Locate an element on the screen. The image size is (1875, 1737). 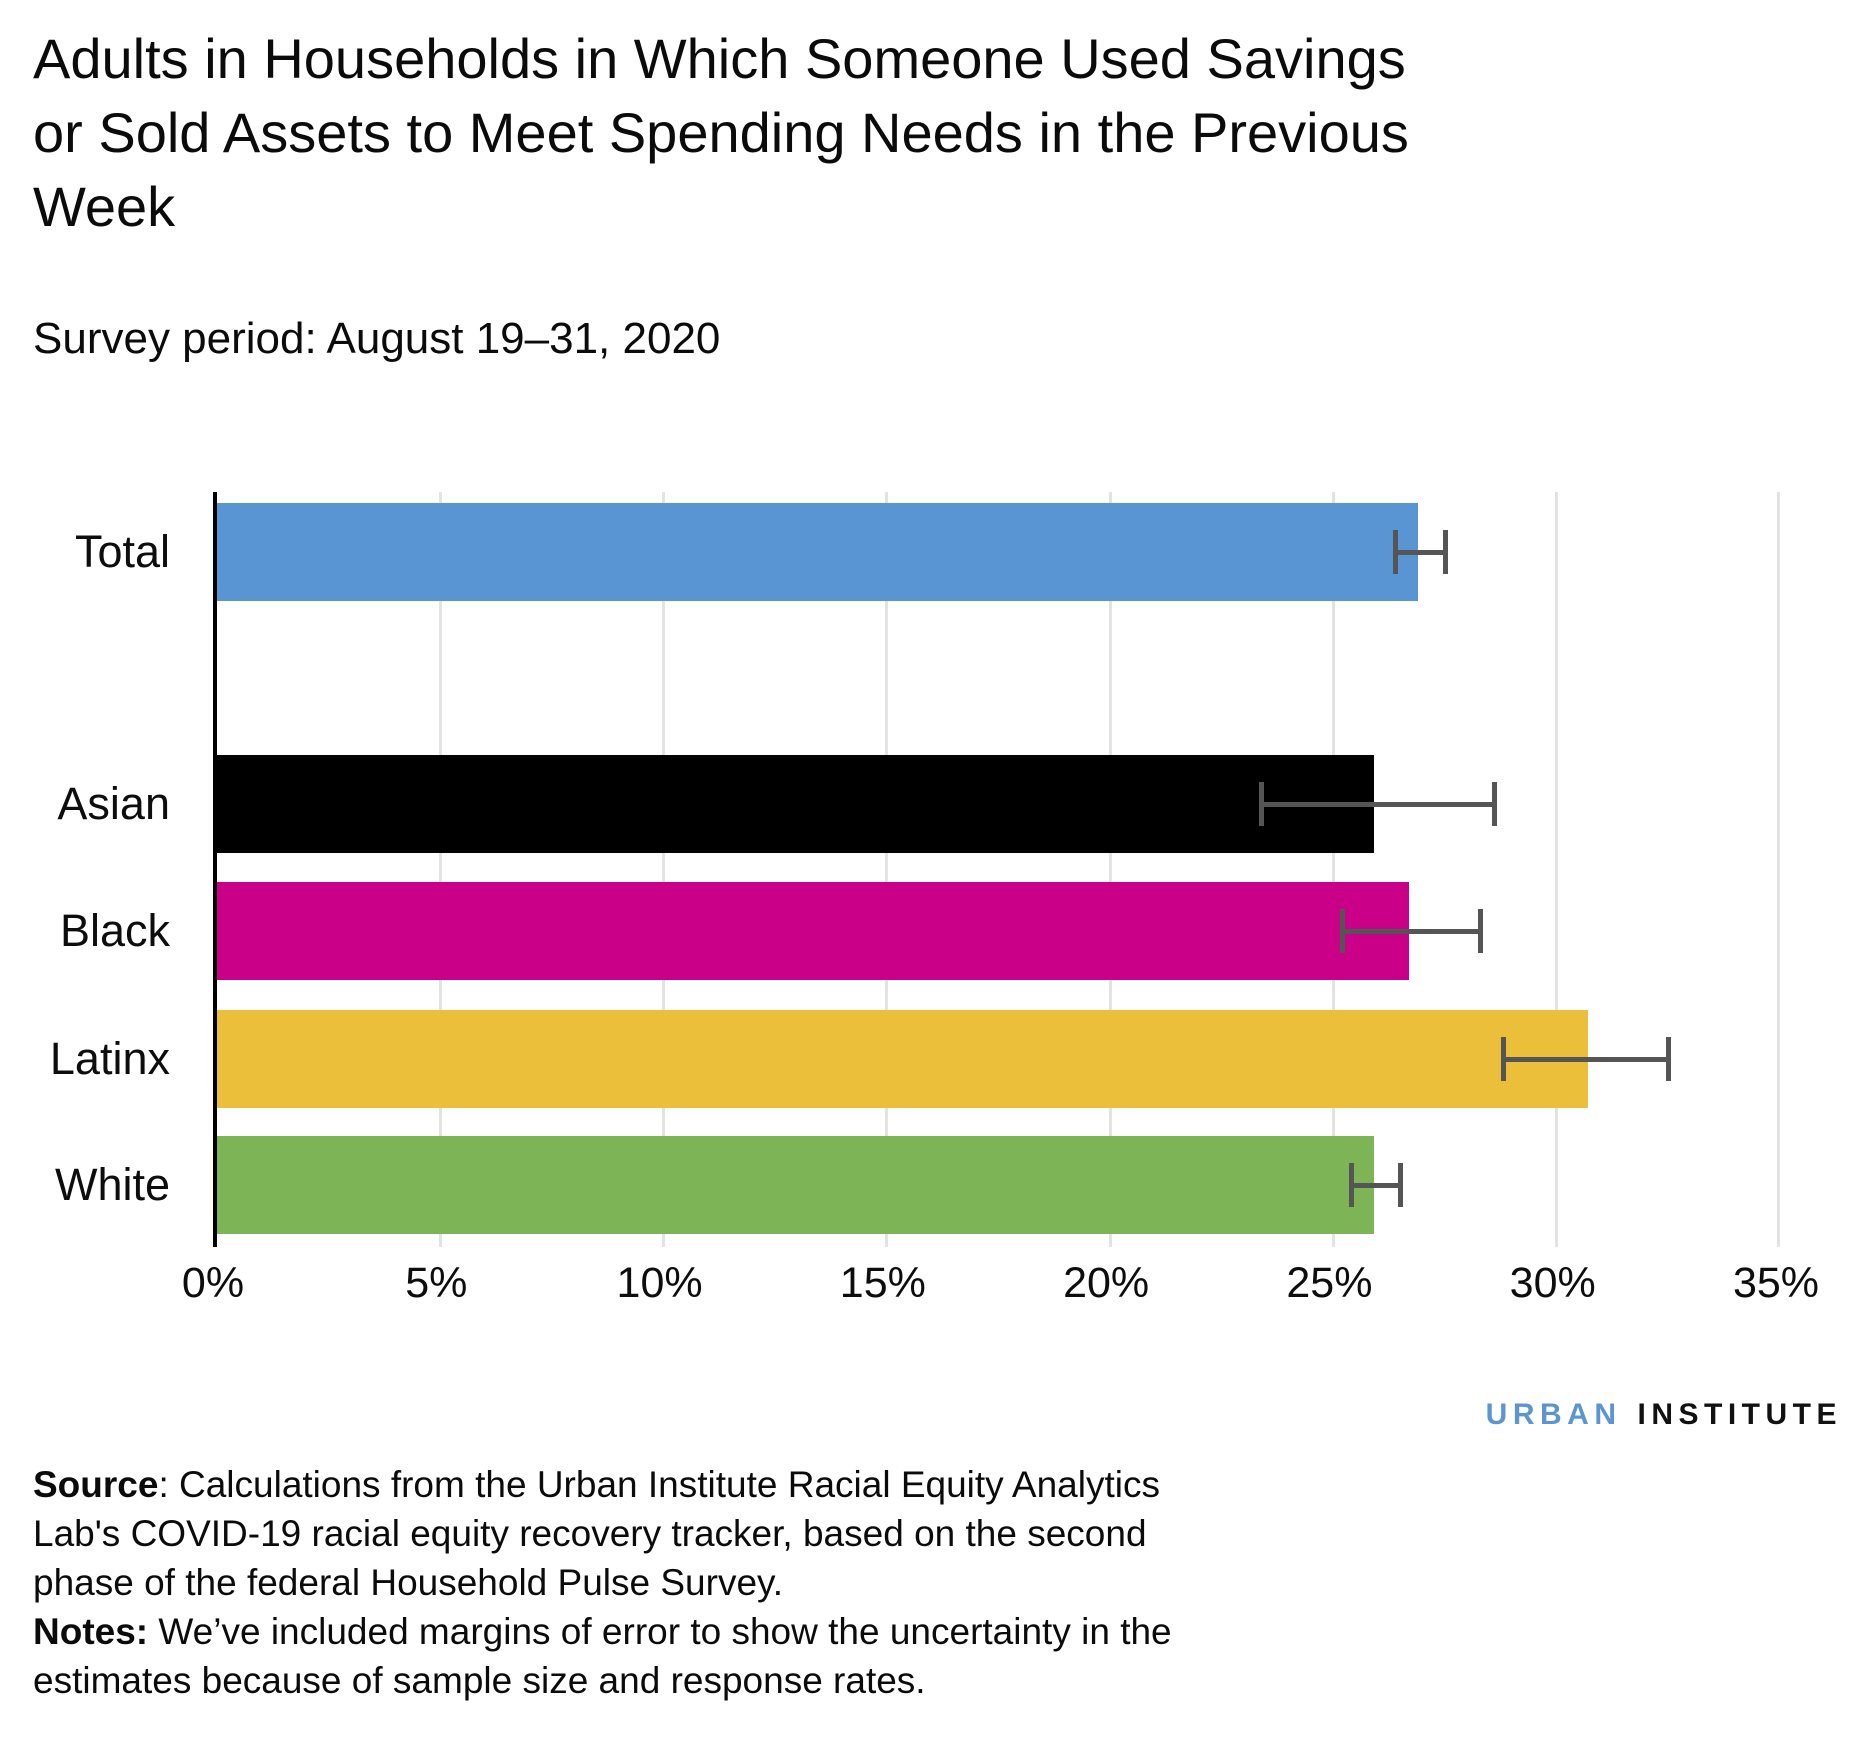
x-tick-label-15pct: 15% is located at coordinates (882, 1283).